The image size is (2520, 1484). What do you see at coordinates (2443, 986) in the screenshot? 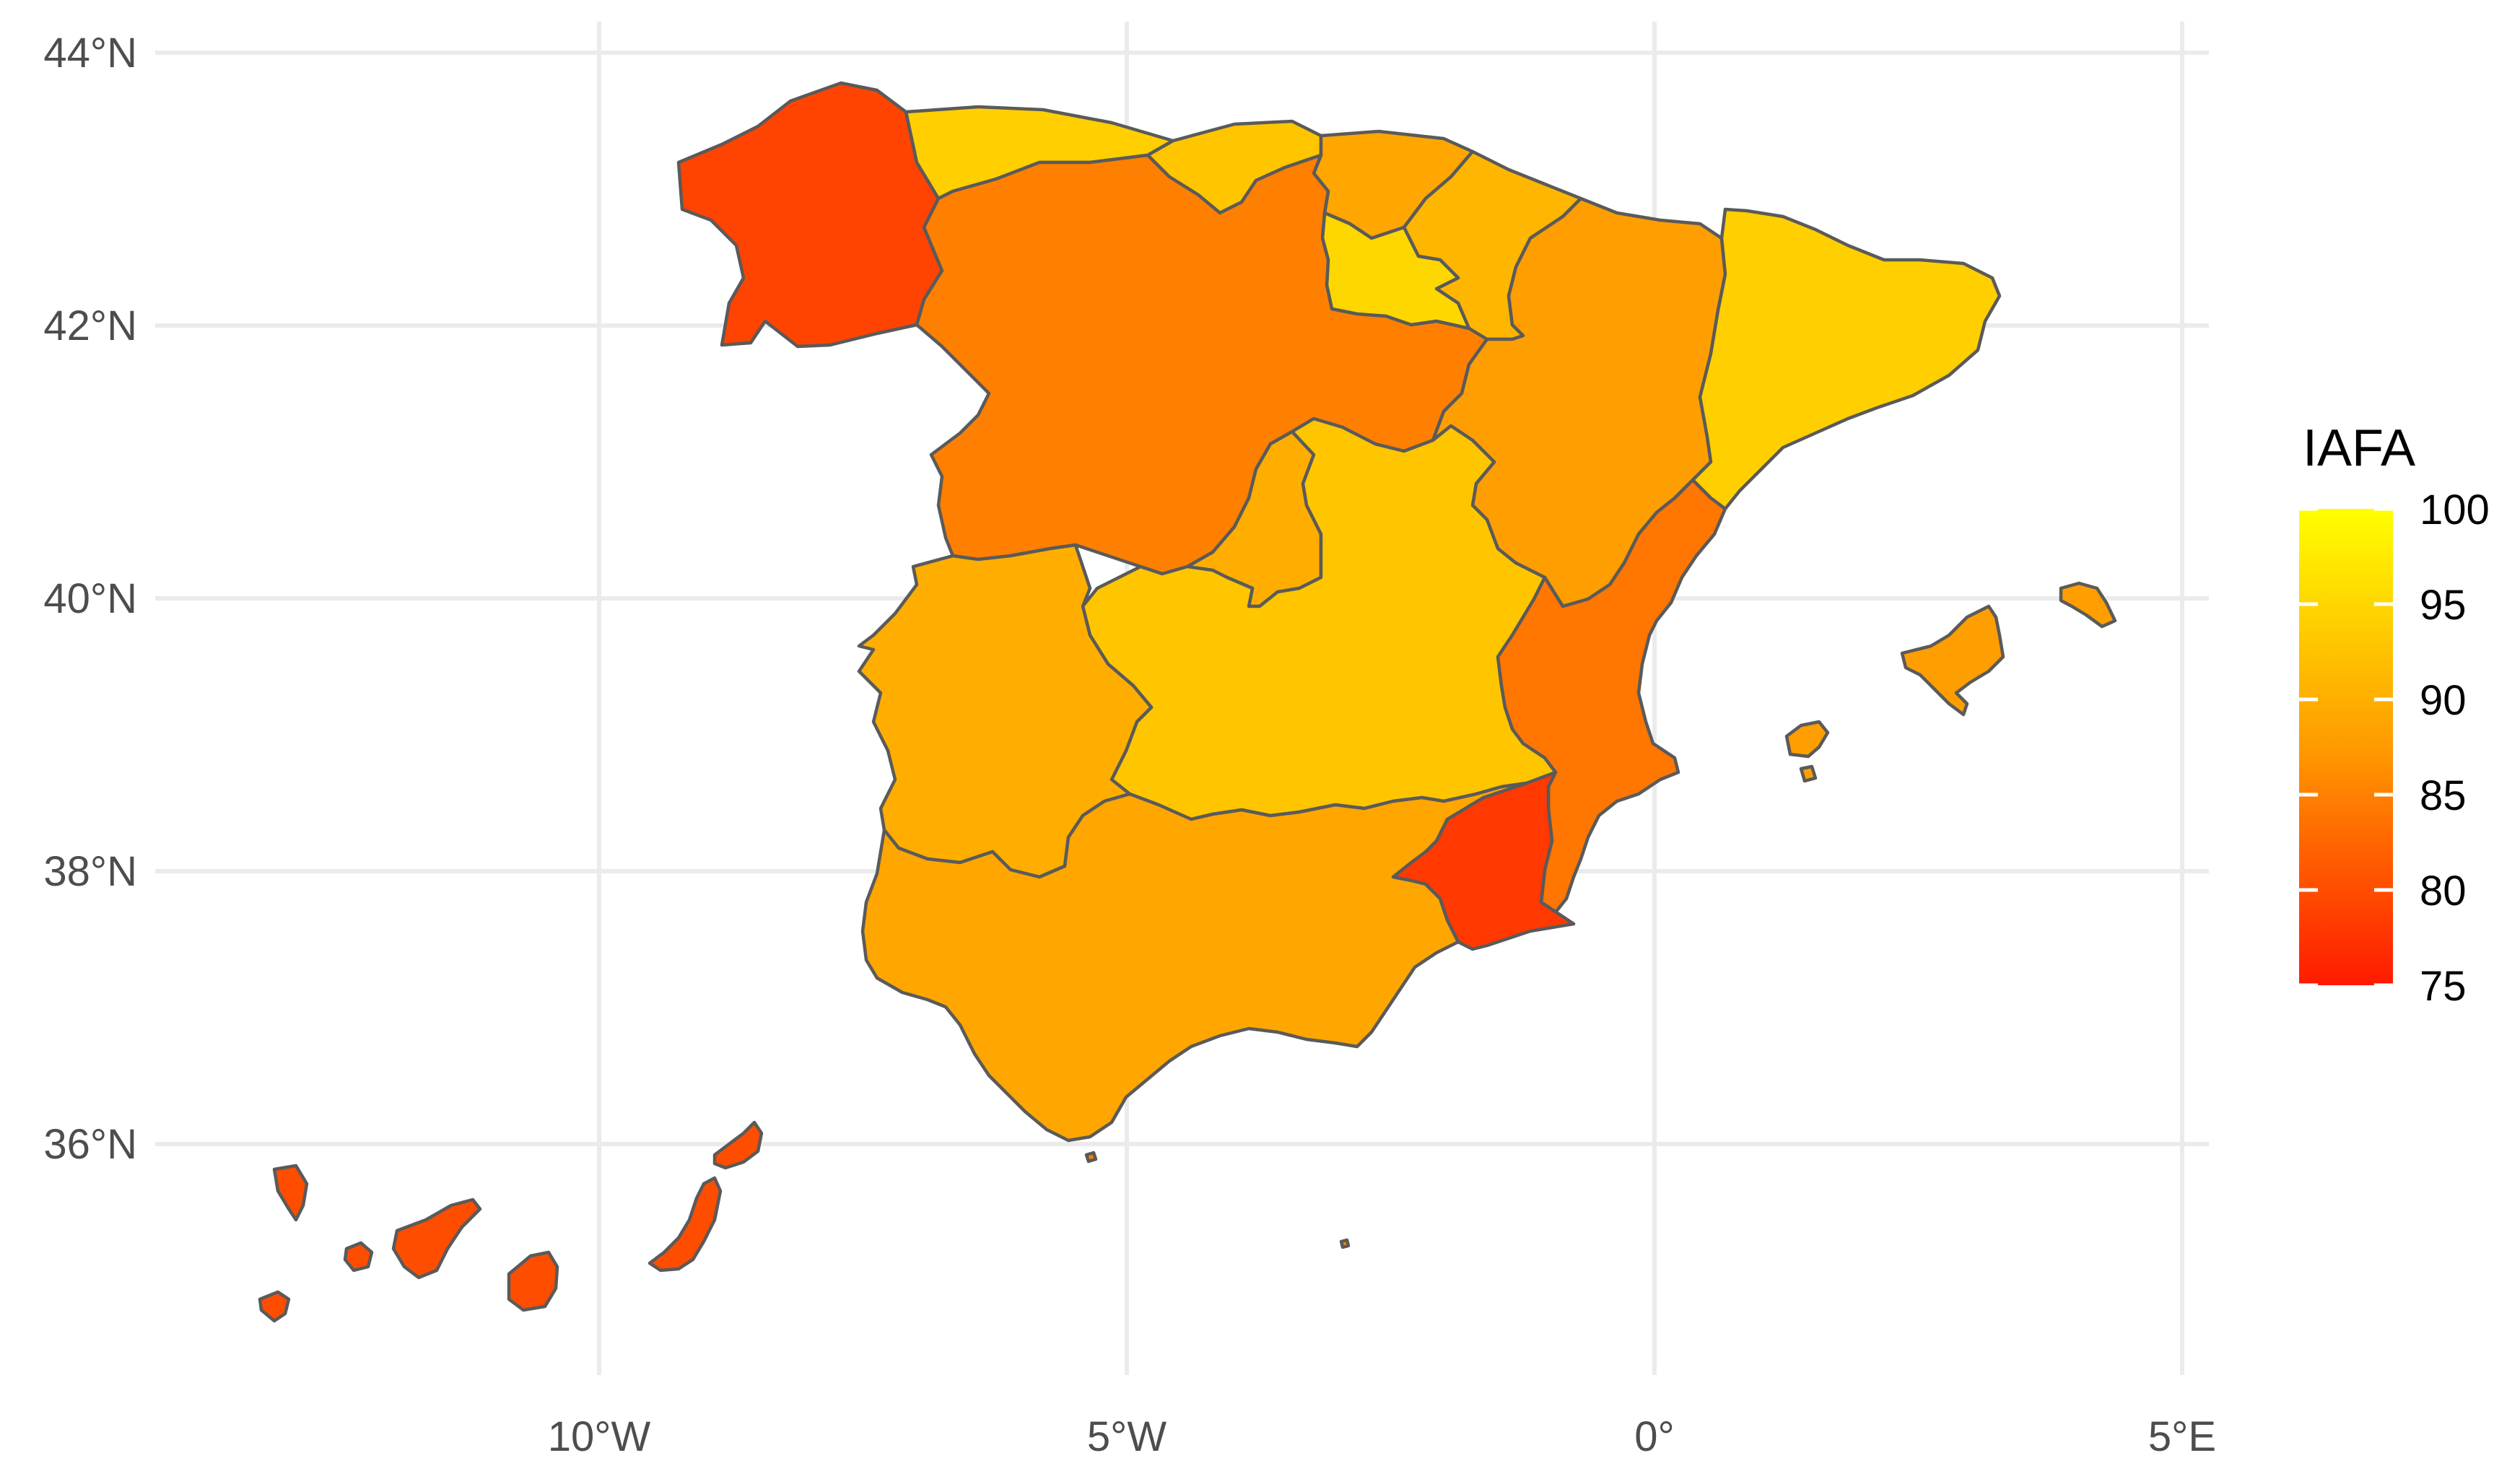
I see `legend-label: 75` at bounding box center [2443, 986].